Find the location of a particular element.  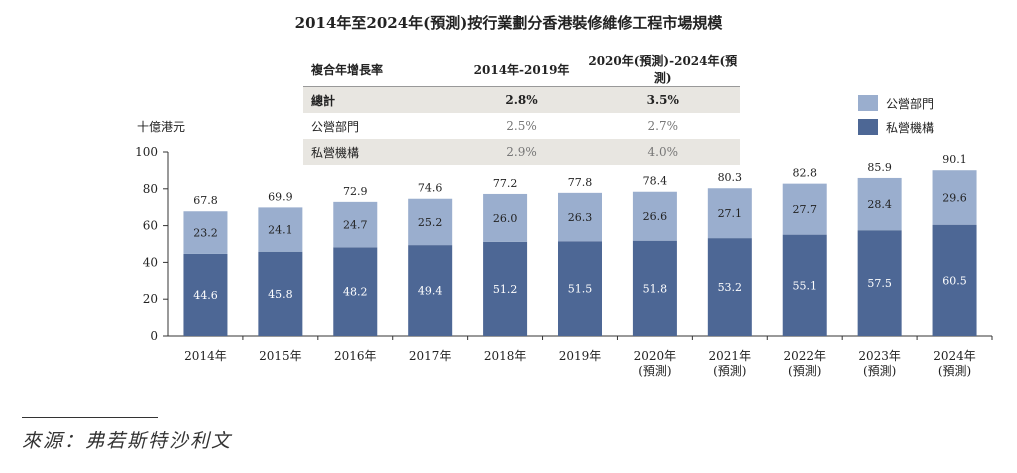

legend-item-private: 私營機構 is located at coordinates (896, 127).